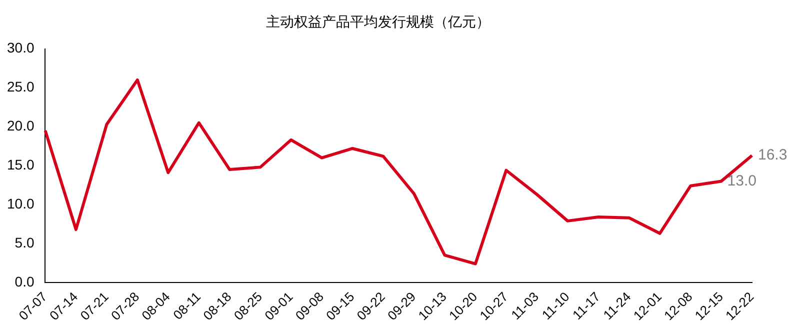 This screenshot has height=327, width=792. I want to click on chart-title: 主动权益产品平均发行规模（亿元）, so click(378, 21).